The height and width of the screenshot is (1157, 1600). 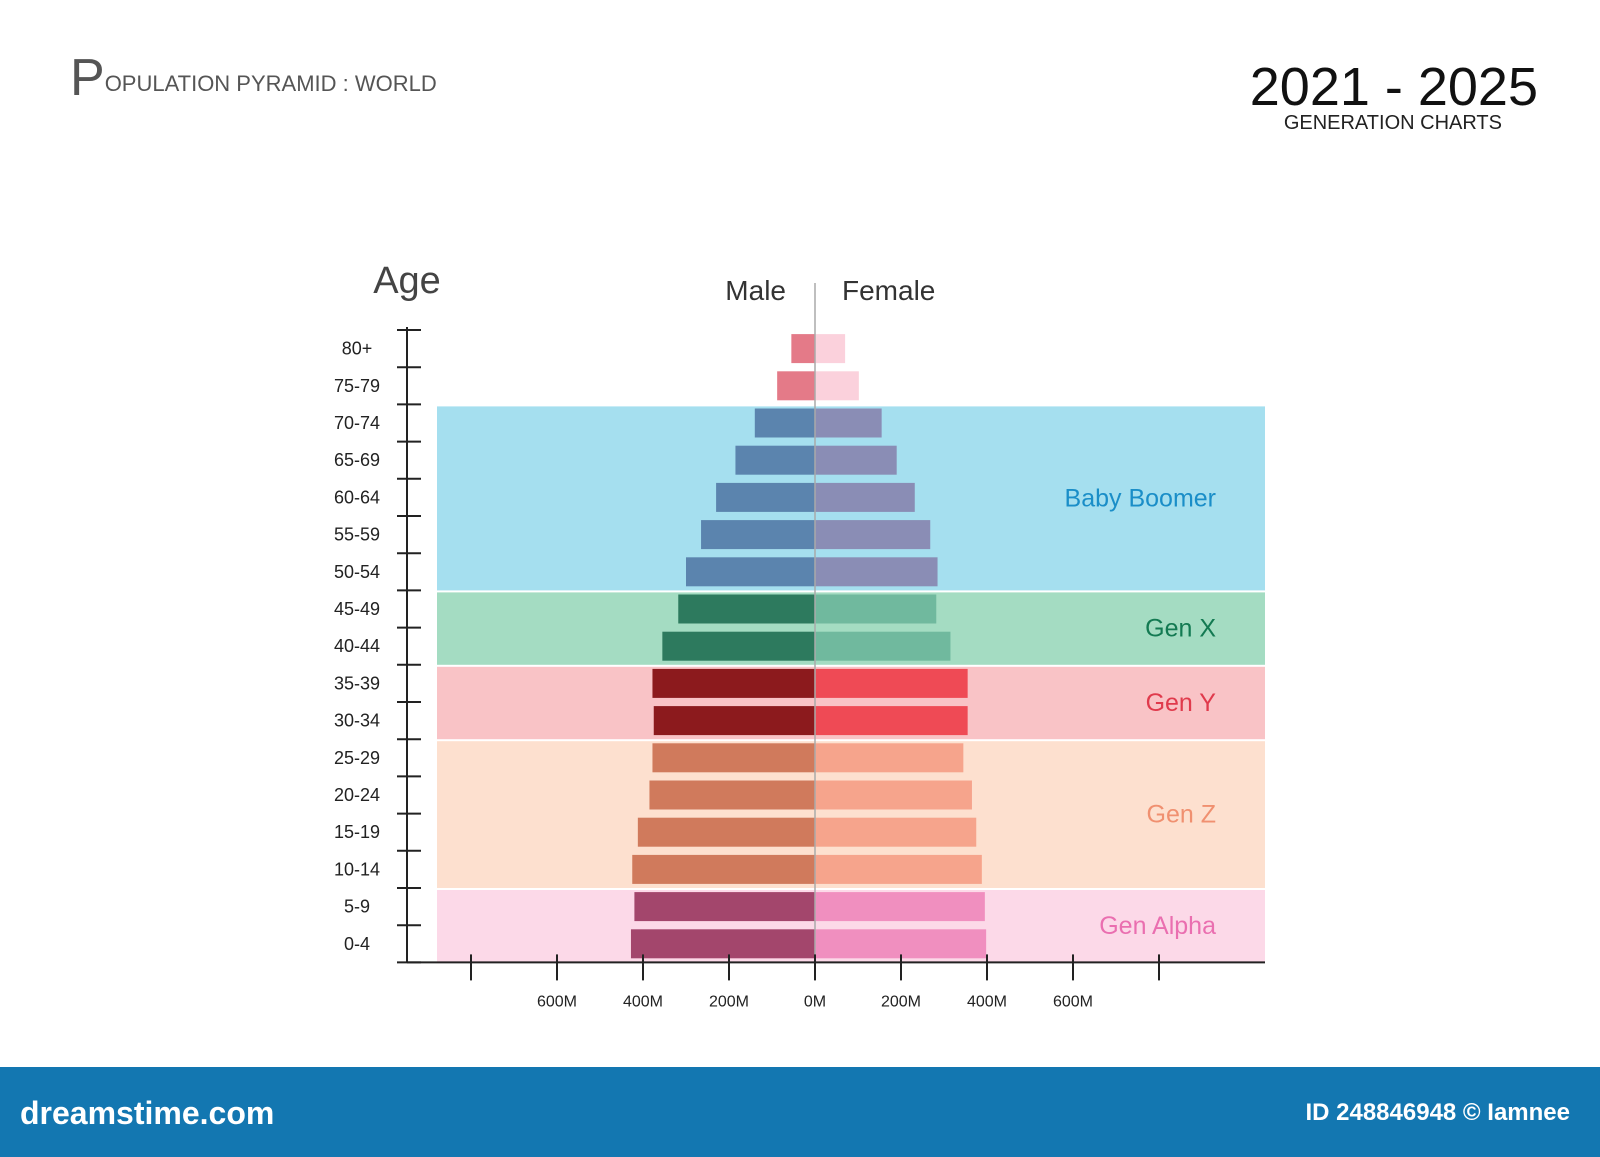 What do you see at coordinates (87, 78) in the screenshot?
I see `title-initial: P` at bounding box center [87, 78].